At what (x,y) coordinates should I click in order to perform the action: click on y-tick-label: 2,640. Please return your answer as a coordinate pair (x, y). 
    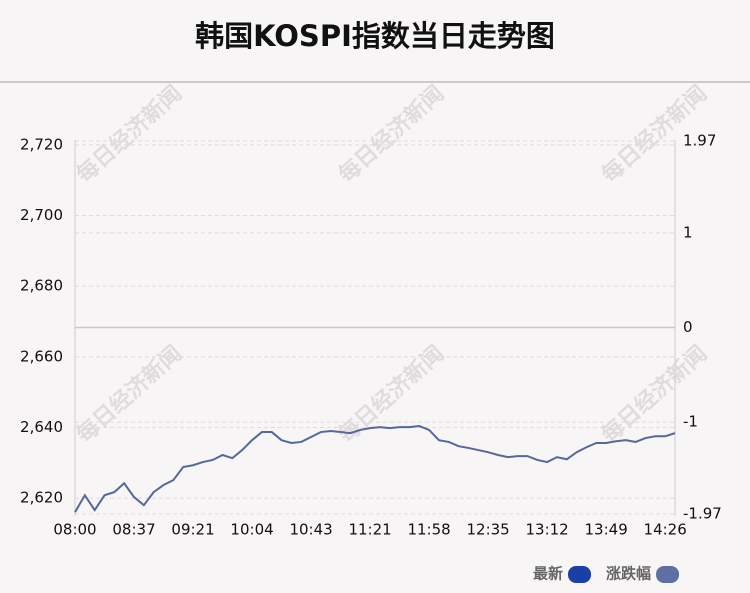
    Looking at the image, I should click on (41, 427).